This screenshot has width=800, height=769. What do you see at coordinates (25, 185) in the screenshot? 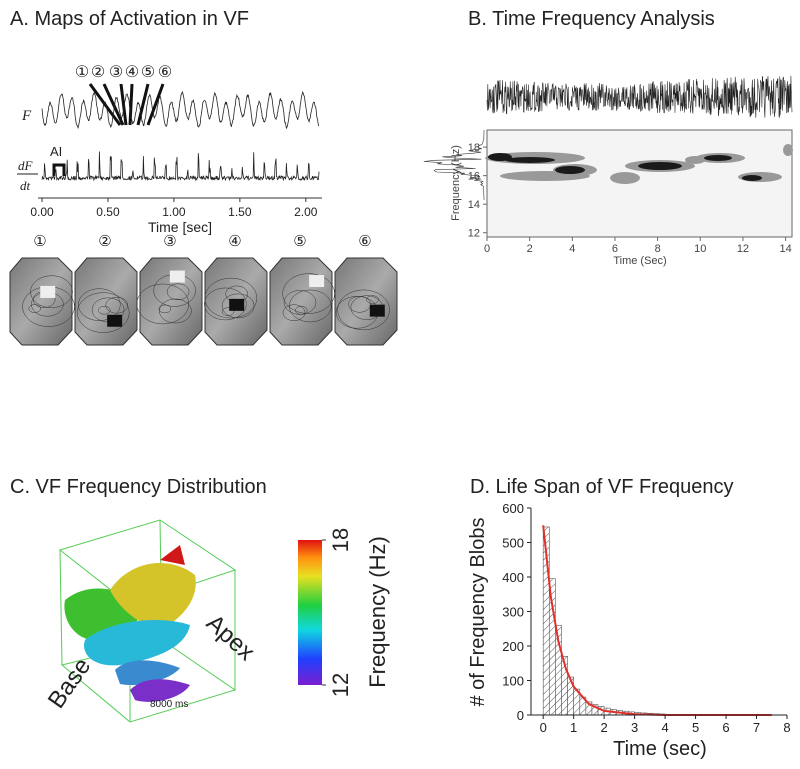
I see `signal-label: dt` at bounding box center [25, 185].